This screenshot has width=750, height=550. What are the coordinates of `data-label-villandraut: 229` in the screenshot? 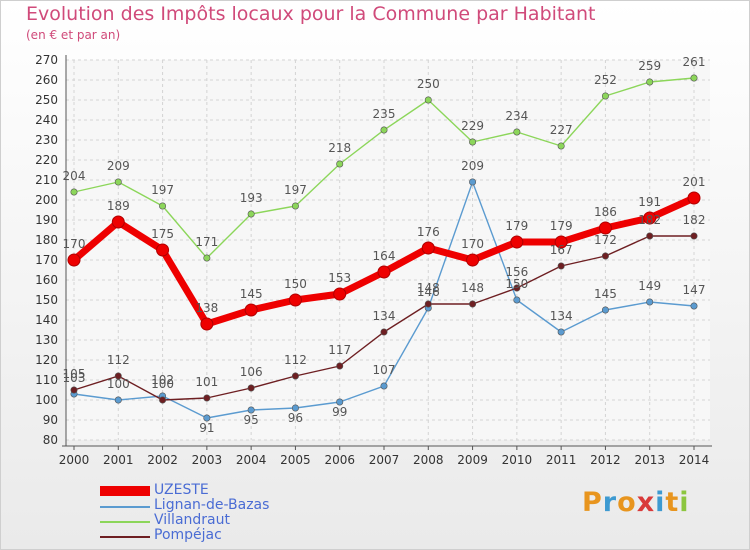 It's located at (472, 126).